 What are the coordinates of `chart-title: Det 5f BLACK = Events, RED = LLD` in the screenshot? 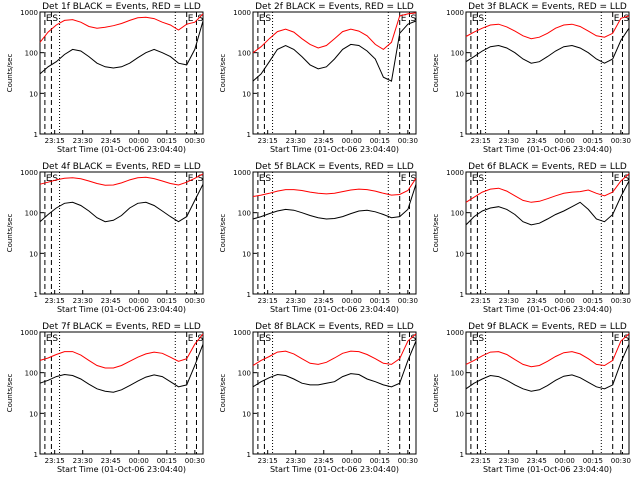 It's located at (334, 167).